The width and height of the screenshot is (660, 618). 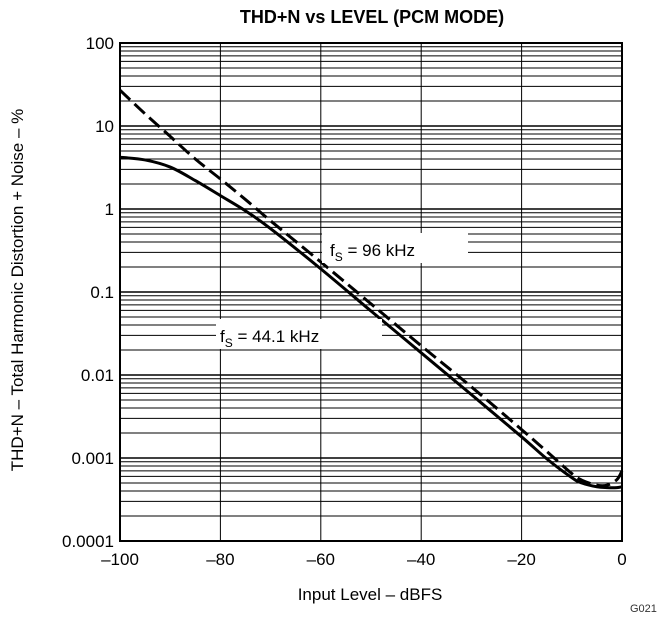 What do you see at coordinates (220, 559) in the screenshot?
I see `x-tick-label: –80` at bounding box center [220, 559].